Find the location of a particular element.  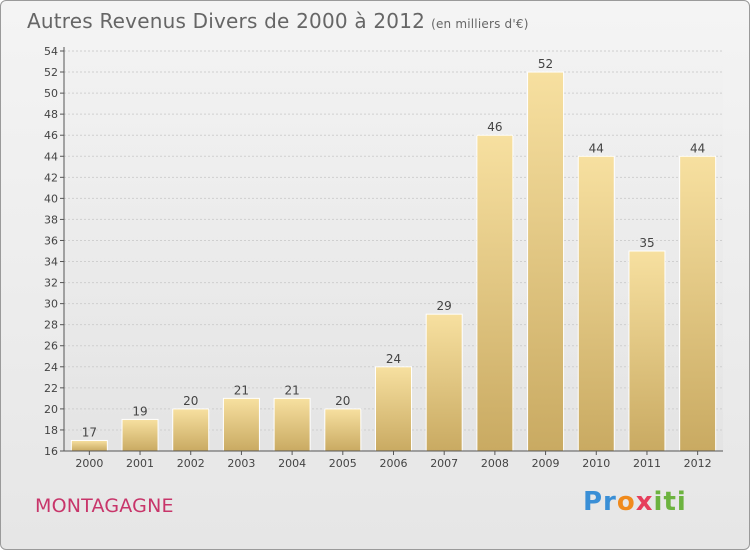

bar-value-label: 24 is located at coordinates (393, 359).